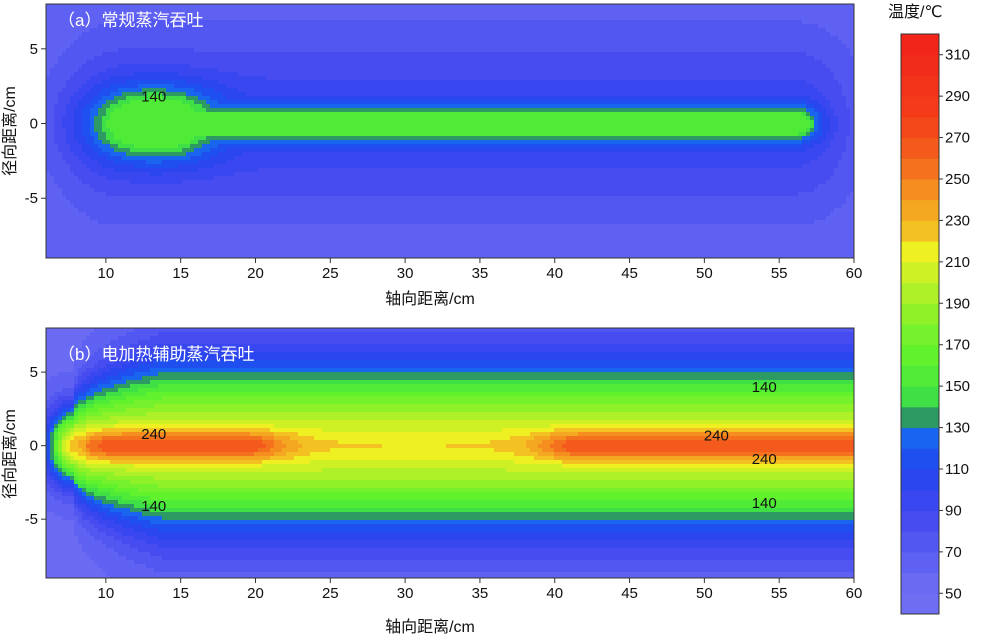  I want to click on colorbar-label: 250, so click(957, 179).